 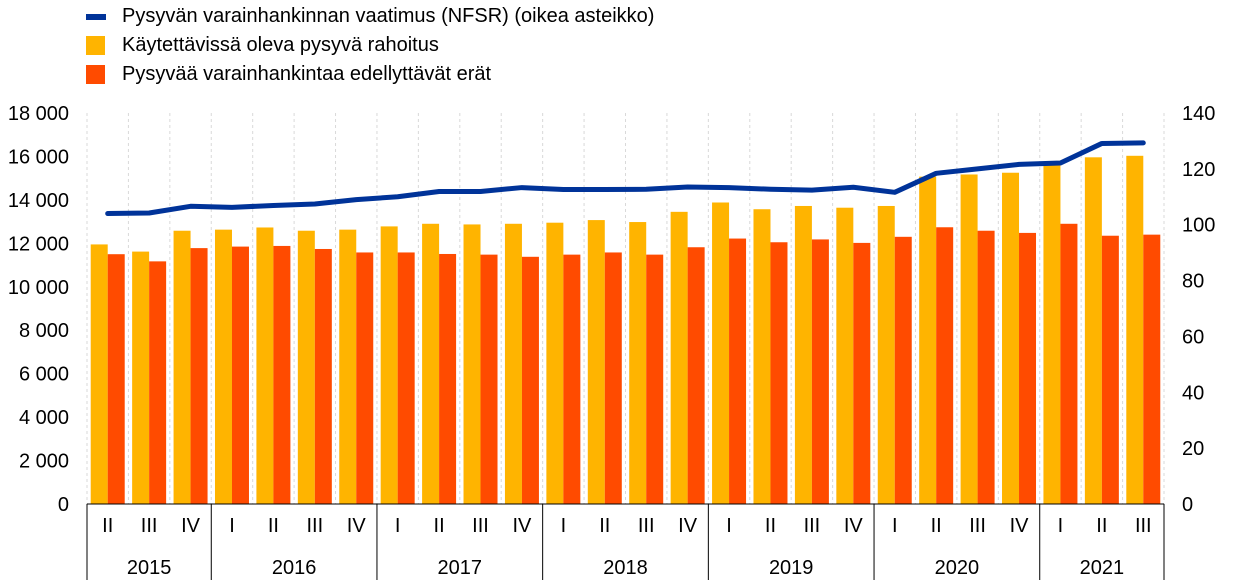 I want to click on y-right-tick-label: 60, so click(x=1193, y=337).